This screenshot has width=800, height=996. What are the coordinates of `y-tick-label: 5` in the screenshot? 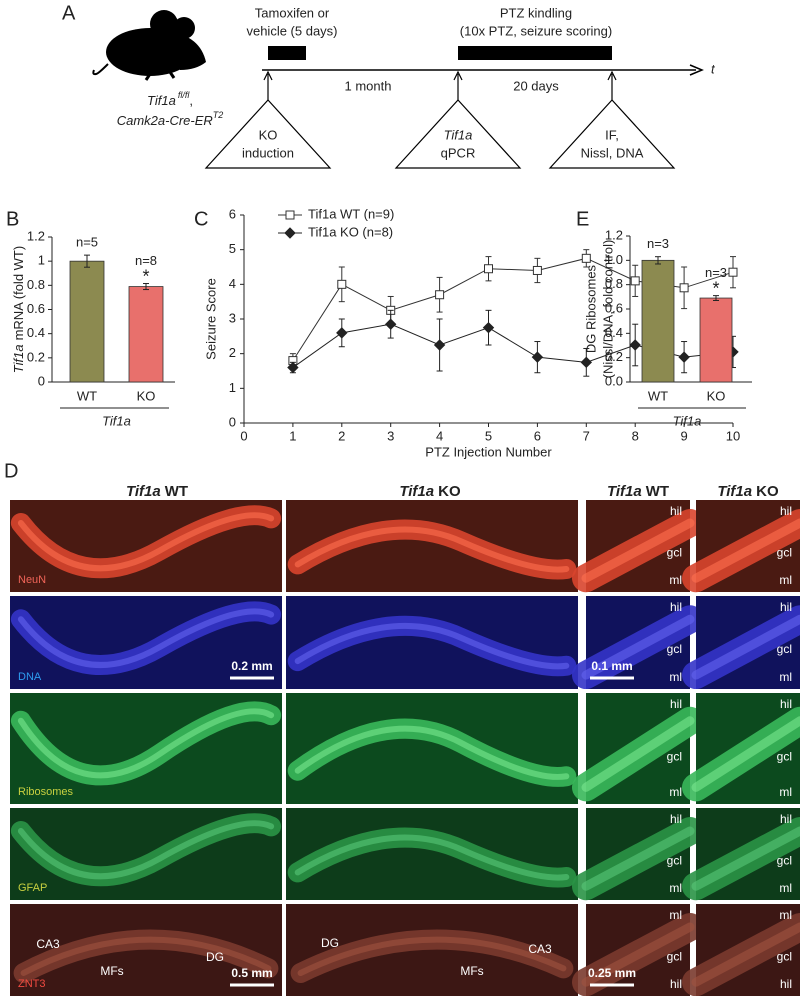 It's located at (232, 248).